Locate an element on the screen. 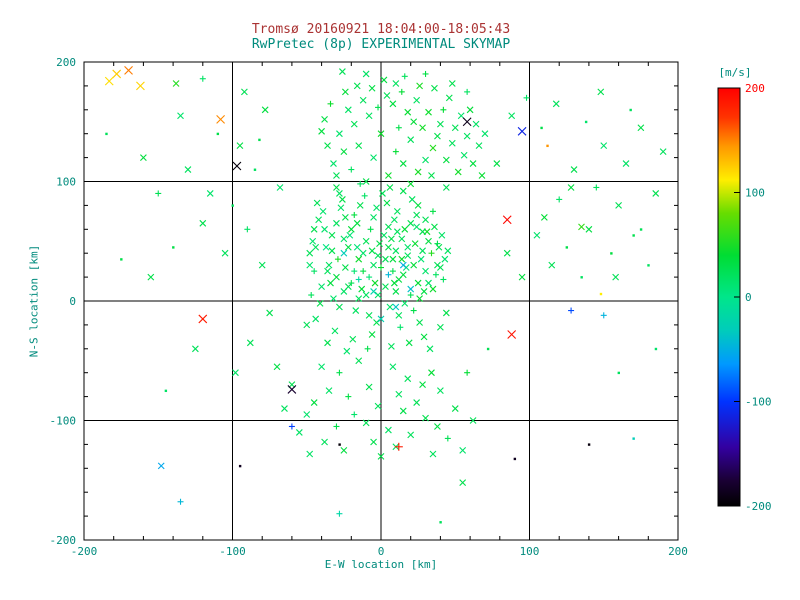 The image size is (800, 600). colorbar-tick-label: 100 is located at coordinates (755, 193).